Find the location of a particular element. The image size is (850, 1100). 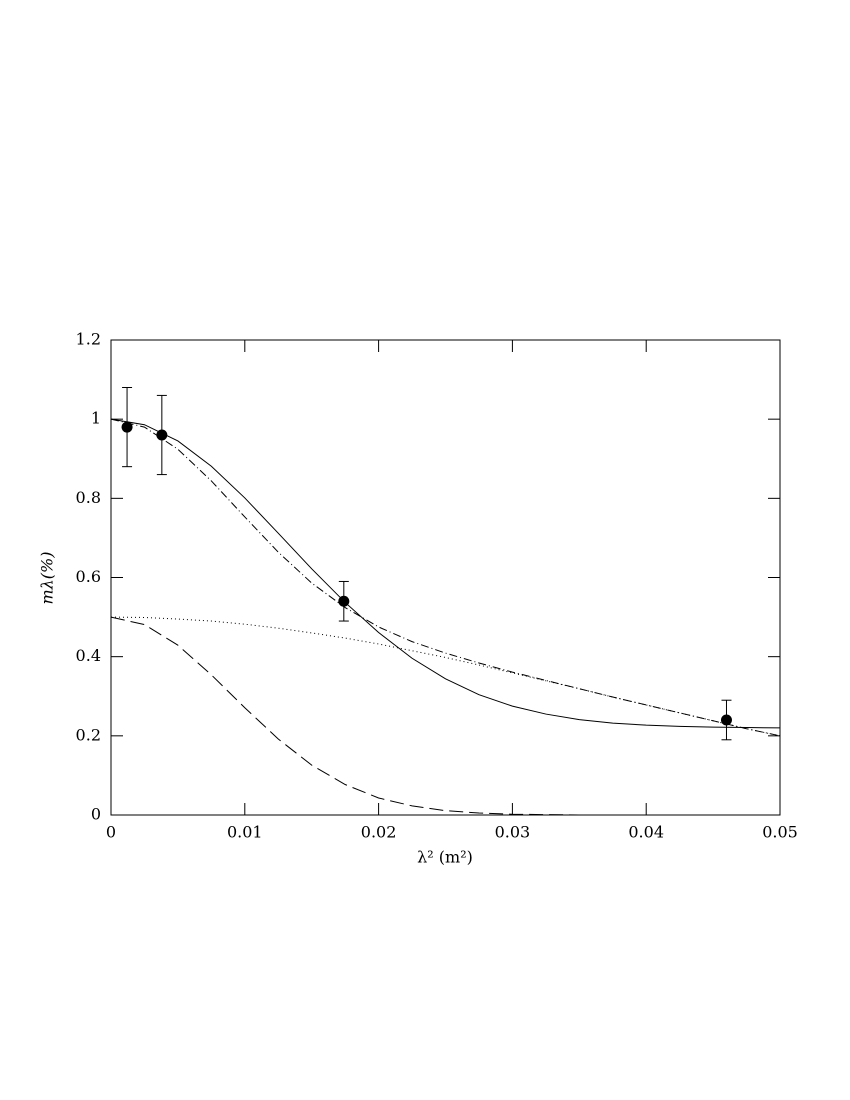

x-tick-label: 0 is located at coordinates (111, 832).